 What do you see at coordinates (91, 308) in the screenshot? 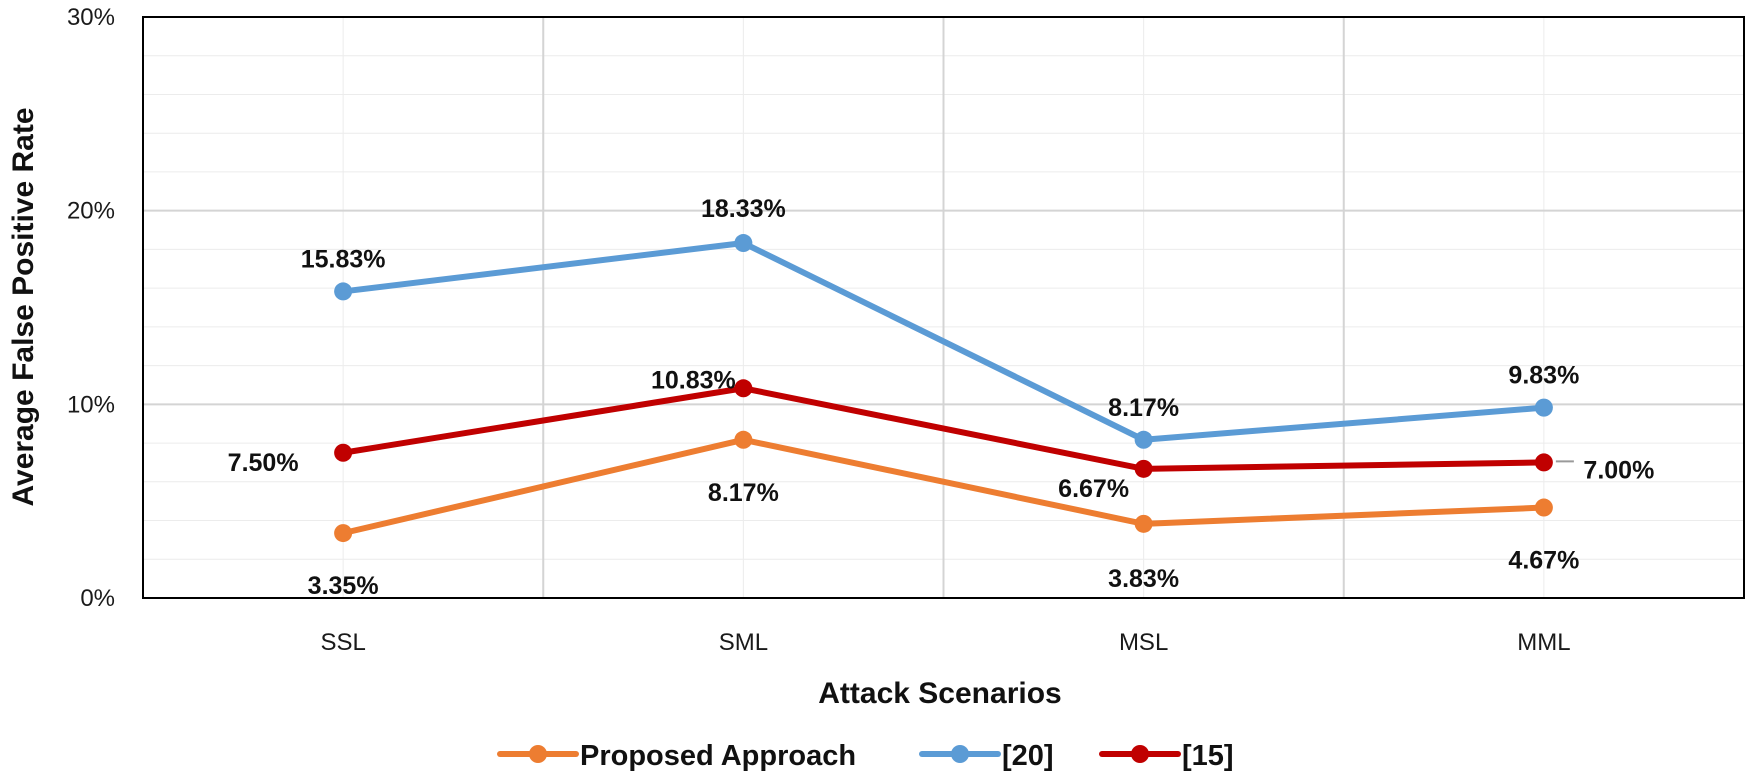
I see `y-axis-tick-labels: 0% 10% 20% 30%` at bounding box center [91, 308].